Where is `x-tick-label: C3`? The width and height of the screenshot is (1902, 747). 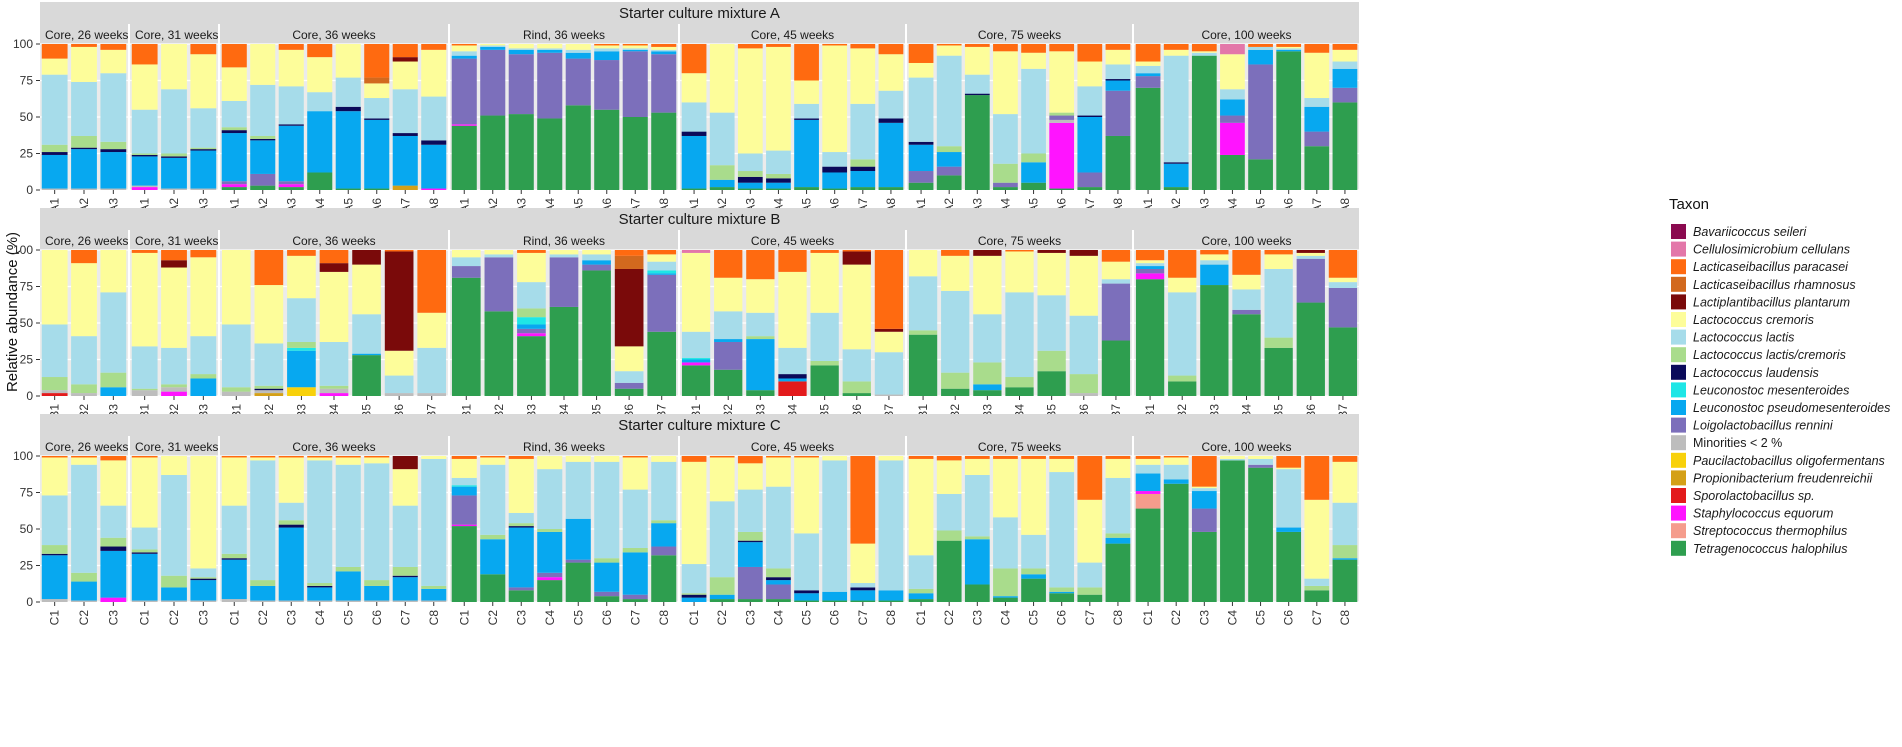
x-tick-label: C3 is located at coordinates (203, 618).